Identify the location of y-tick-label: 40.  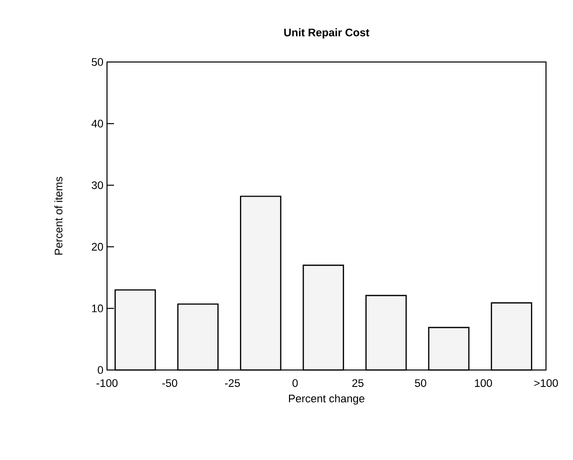
(98, 124).